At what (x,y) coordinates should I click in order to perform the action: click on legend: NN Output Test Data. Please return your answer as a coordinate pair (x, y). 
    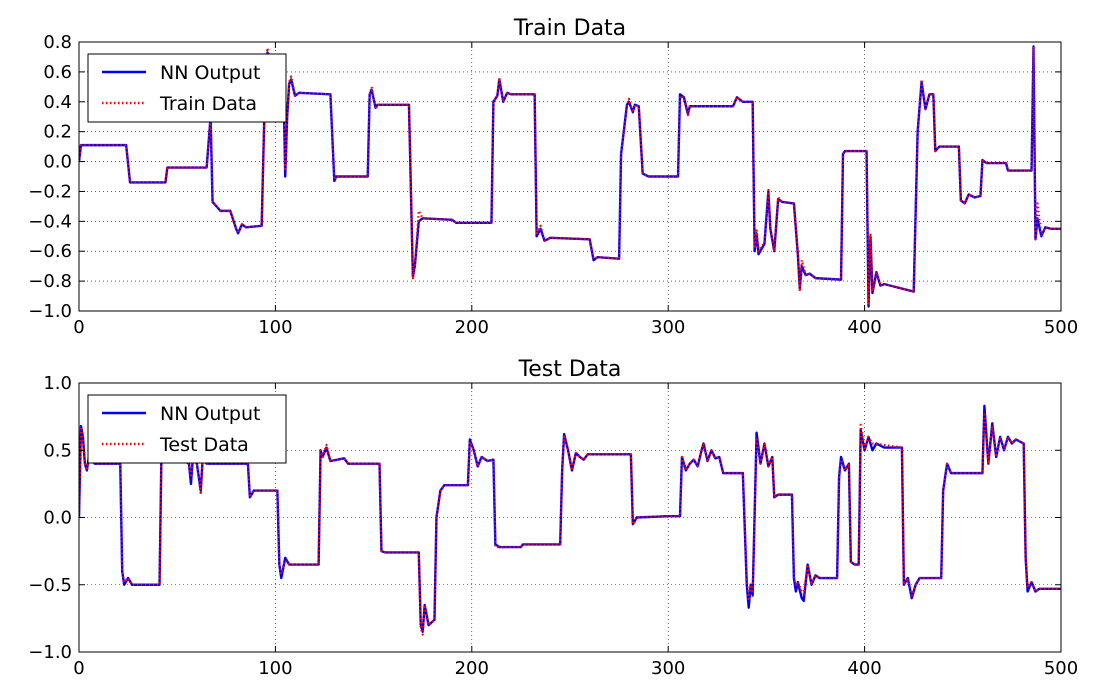
    Looking at the image, I should click on (187, 429).